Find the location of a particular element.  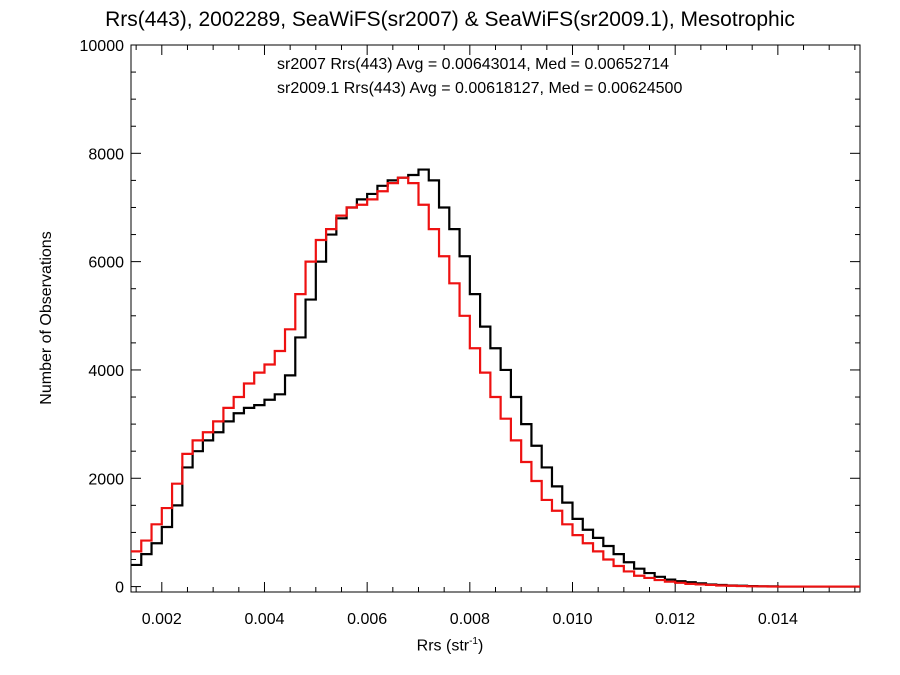

x-tick-label: 0.008 is located at coordinates (470, 619).